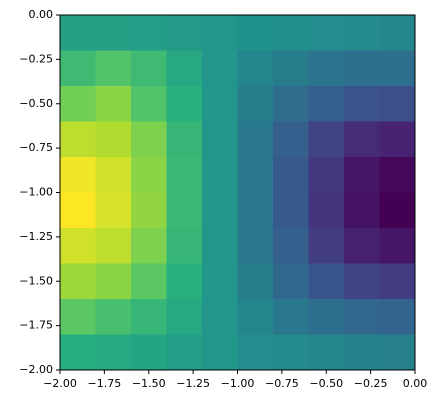 This screenshot has width=439, height=402. I want to click on y-tick-label: 0.00, so click(41, 14).